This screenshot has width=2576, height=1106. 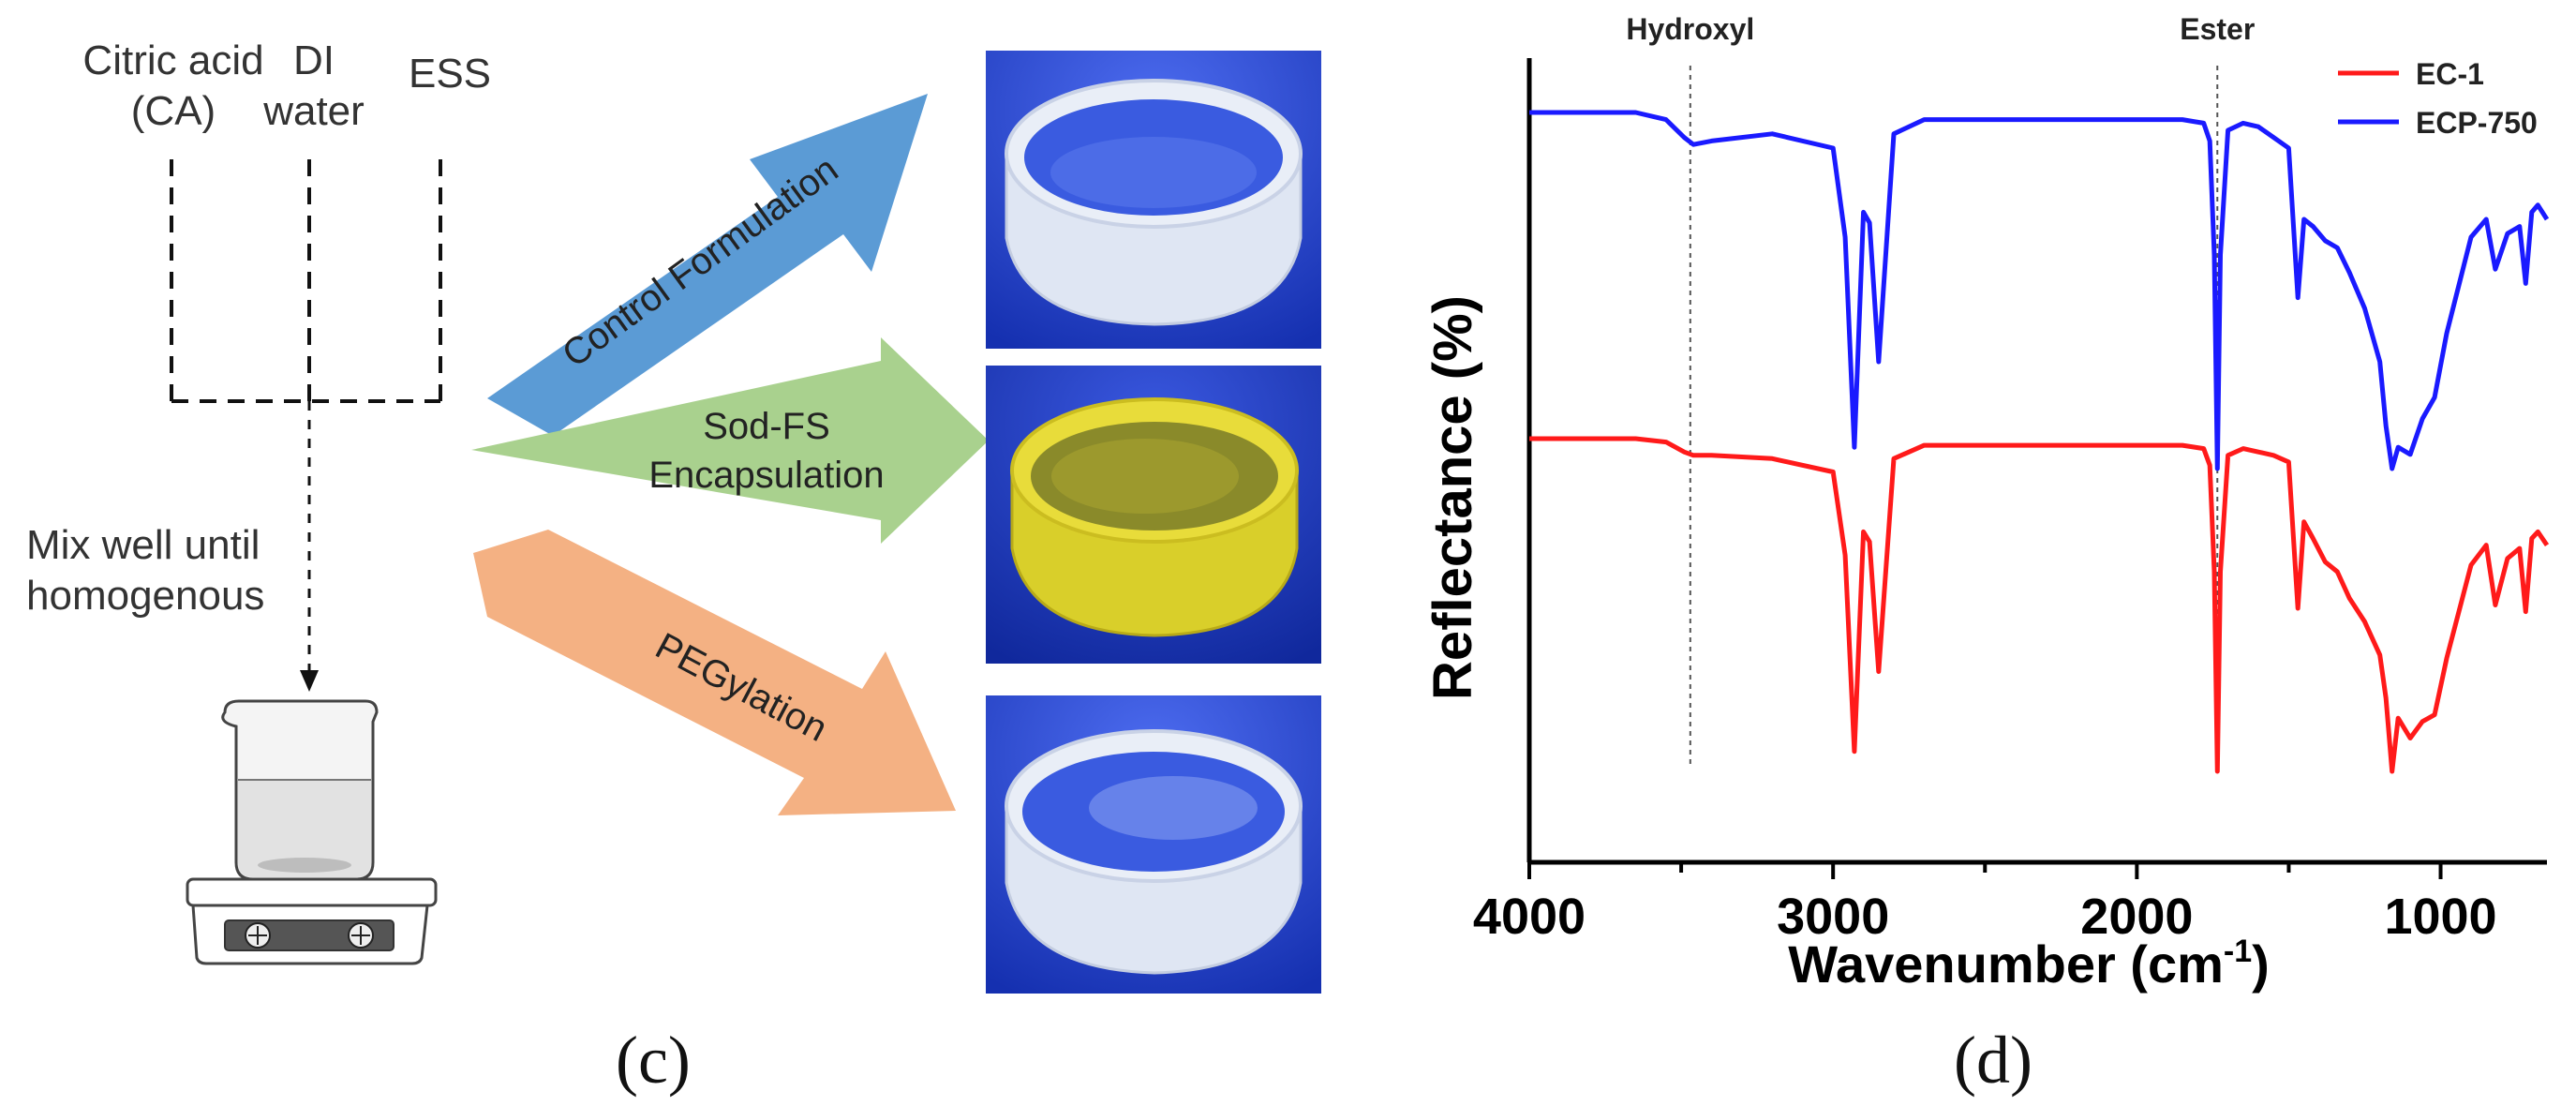 I want to click on beaker-hotplate-icon, so click(x=312, y=832).